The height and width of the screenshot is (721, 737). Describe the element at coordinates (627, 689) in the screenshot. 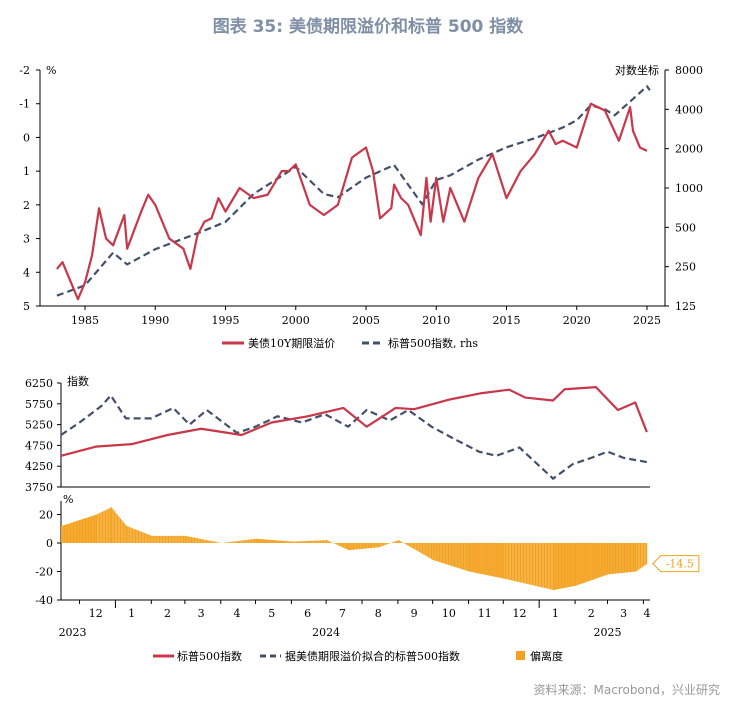

I see `source-note: 资料来源：Macrobond，兴业研究` at that location.